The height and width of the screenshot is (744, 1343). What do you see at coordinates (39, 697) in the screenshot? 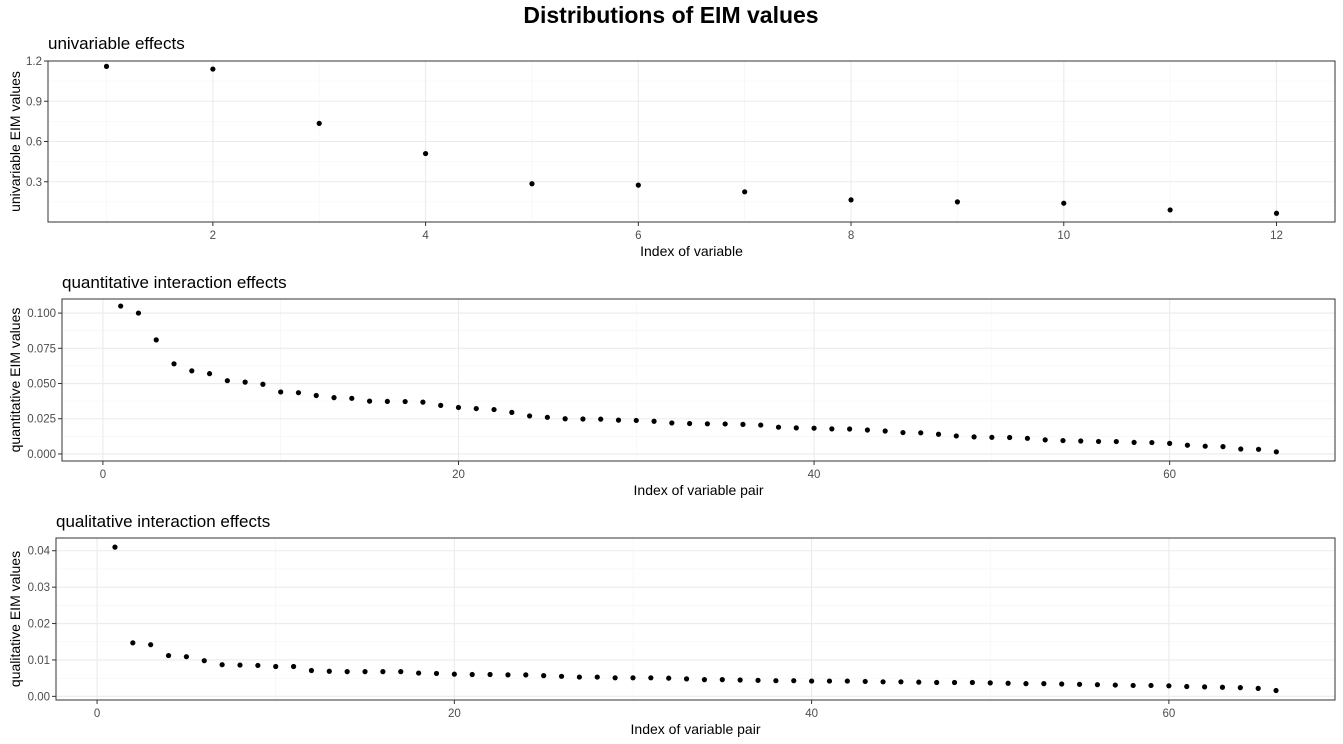
I see `y-tick-label: 0.00` at bounding box center [39, 697].